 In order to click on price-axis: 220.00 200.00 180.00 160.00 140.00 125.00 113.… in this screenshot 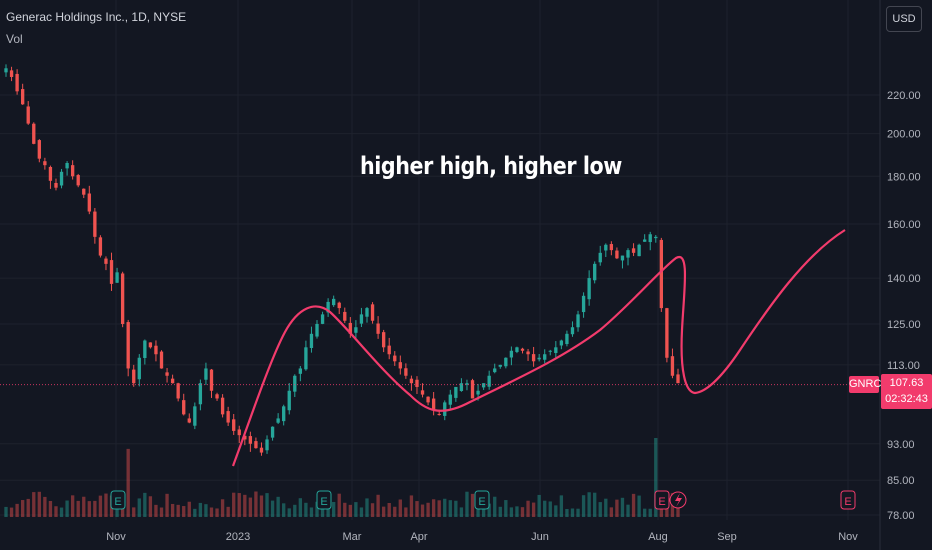, I will do `click(900, 275)`.